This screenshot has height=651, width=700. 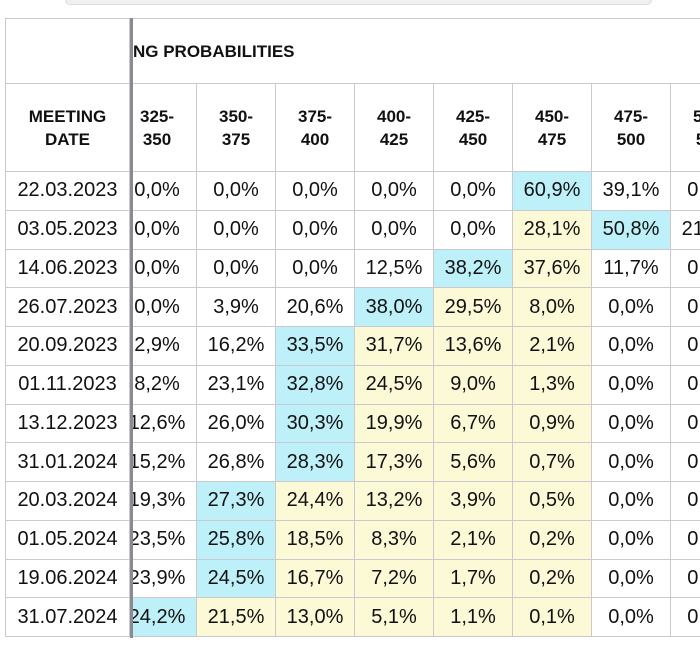 What do you see at coordinates (631, 128) in the screenshot?
I see `range-header: 475-500` at bounding box center [631, 128].